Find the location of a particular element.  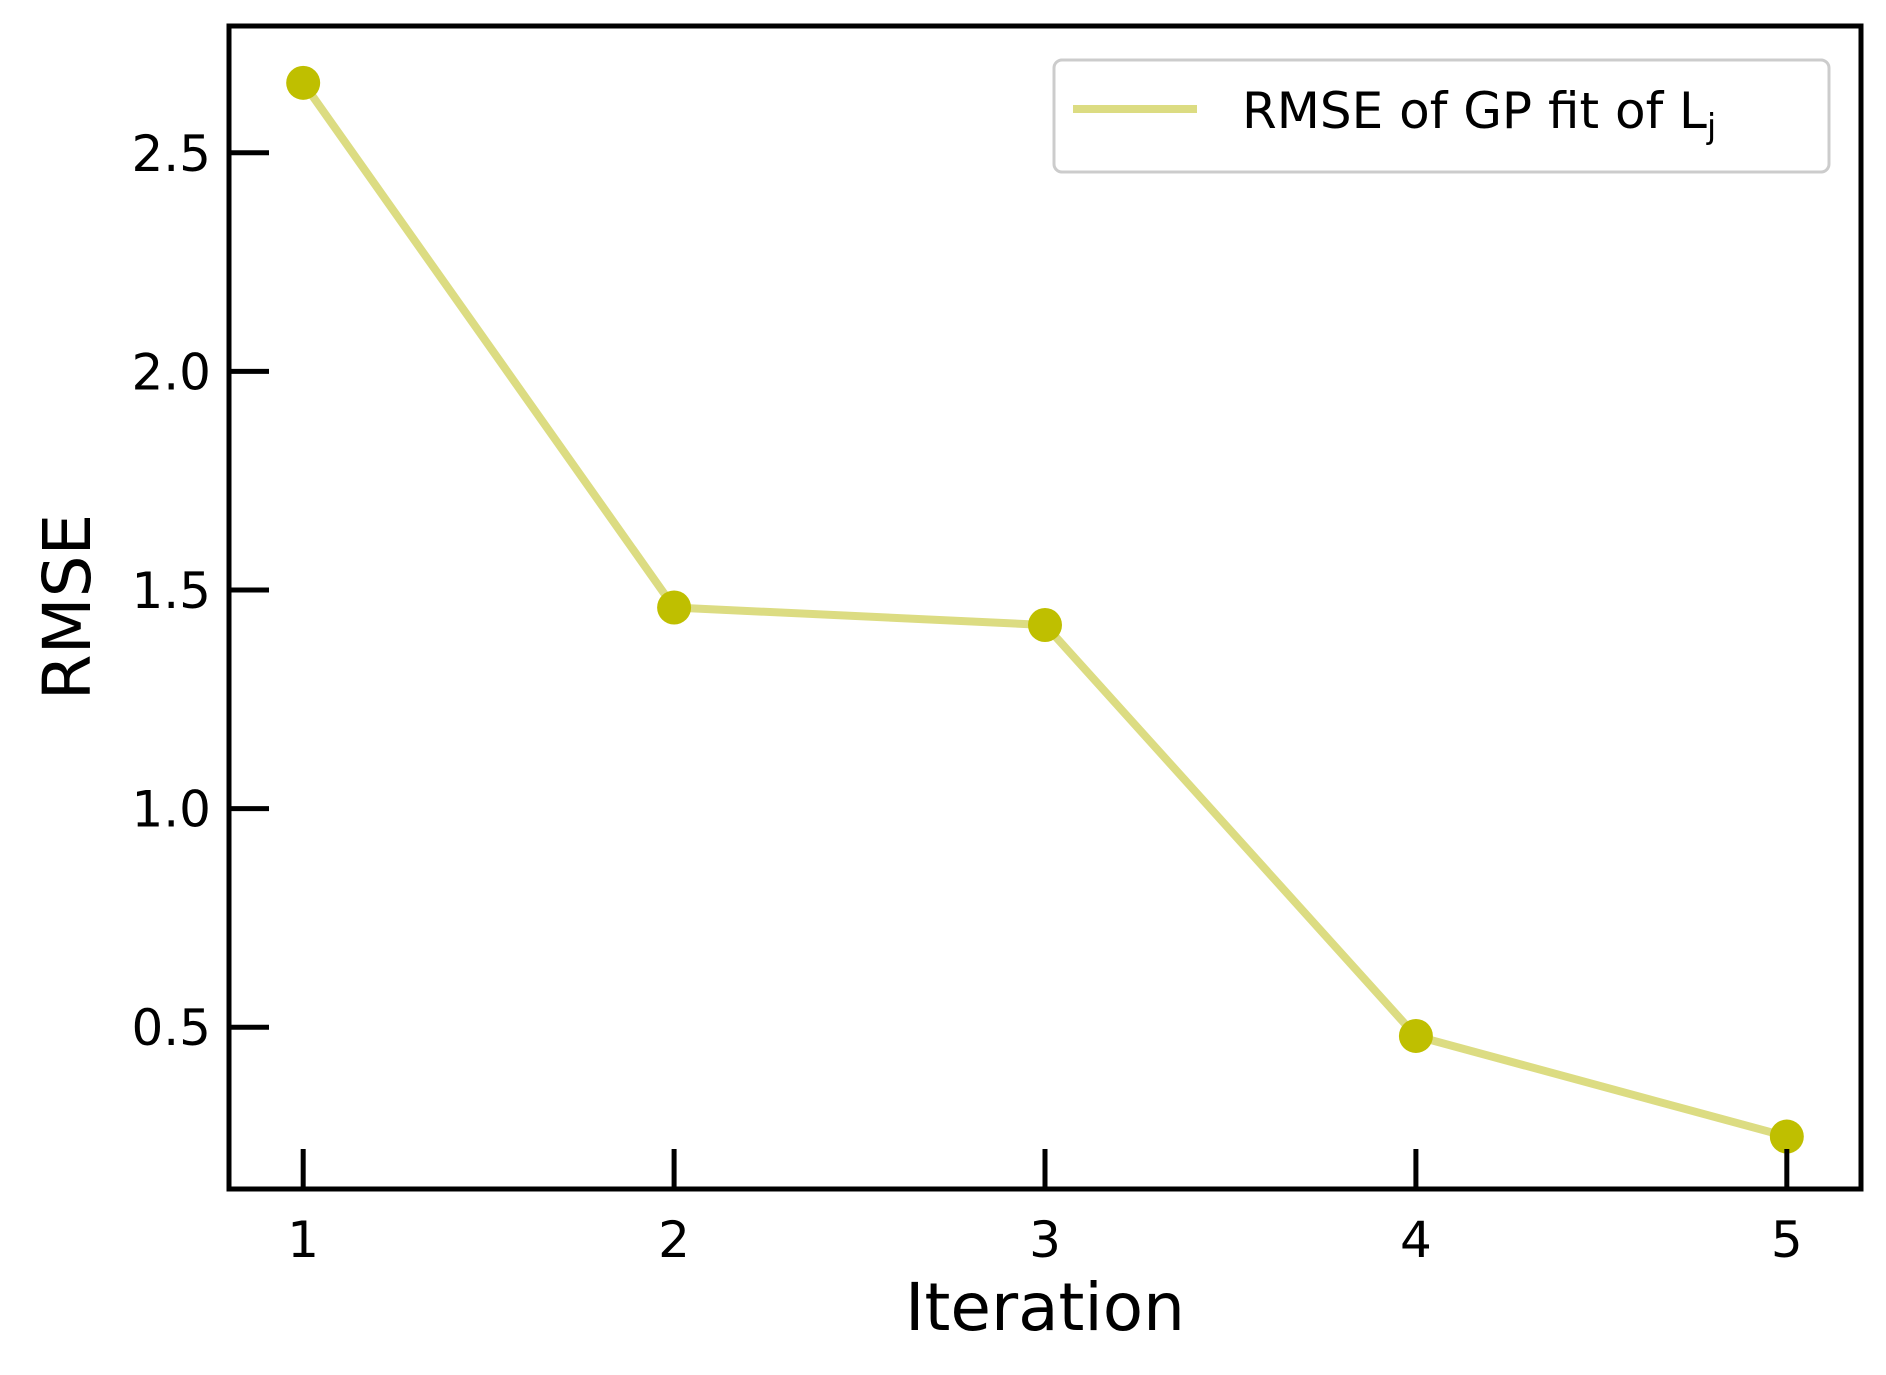

y-tick-label: 2.5 is located at coordinates (171, 154).